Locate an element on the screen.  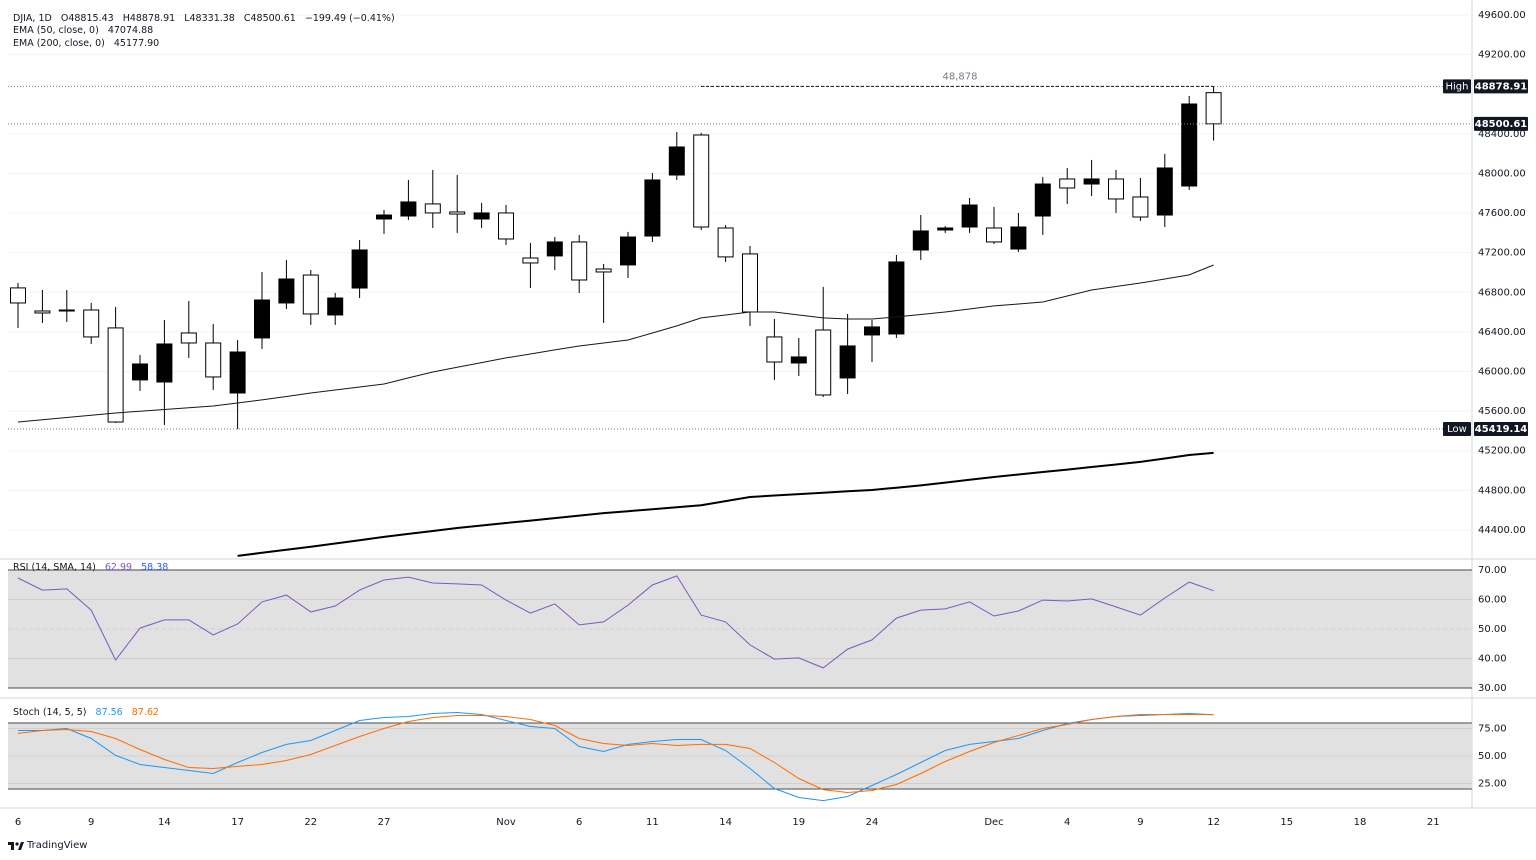
rsi-legend: RSI (14, SMA, 14) 62.99 58.38 is located at coordinates (93, 568).